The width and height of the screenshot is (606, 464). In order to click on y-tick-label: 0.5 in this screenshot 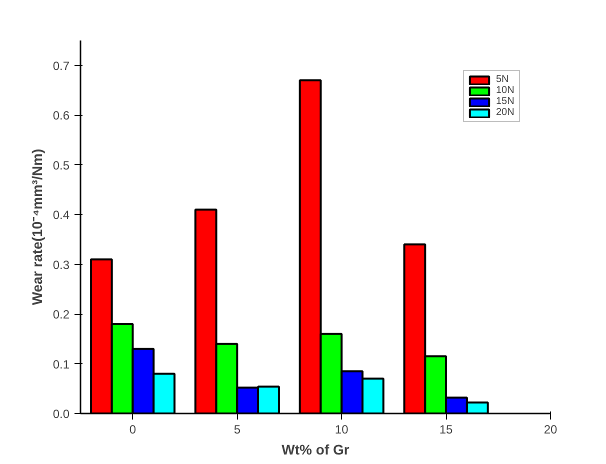, I will do `click(61, 165)`.